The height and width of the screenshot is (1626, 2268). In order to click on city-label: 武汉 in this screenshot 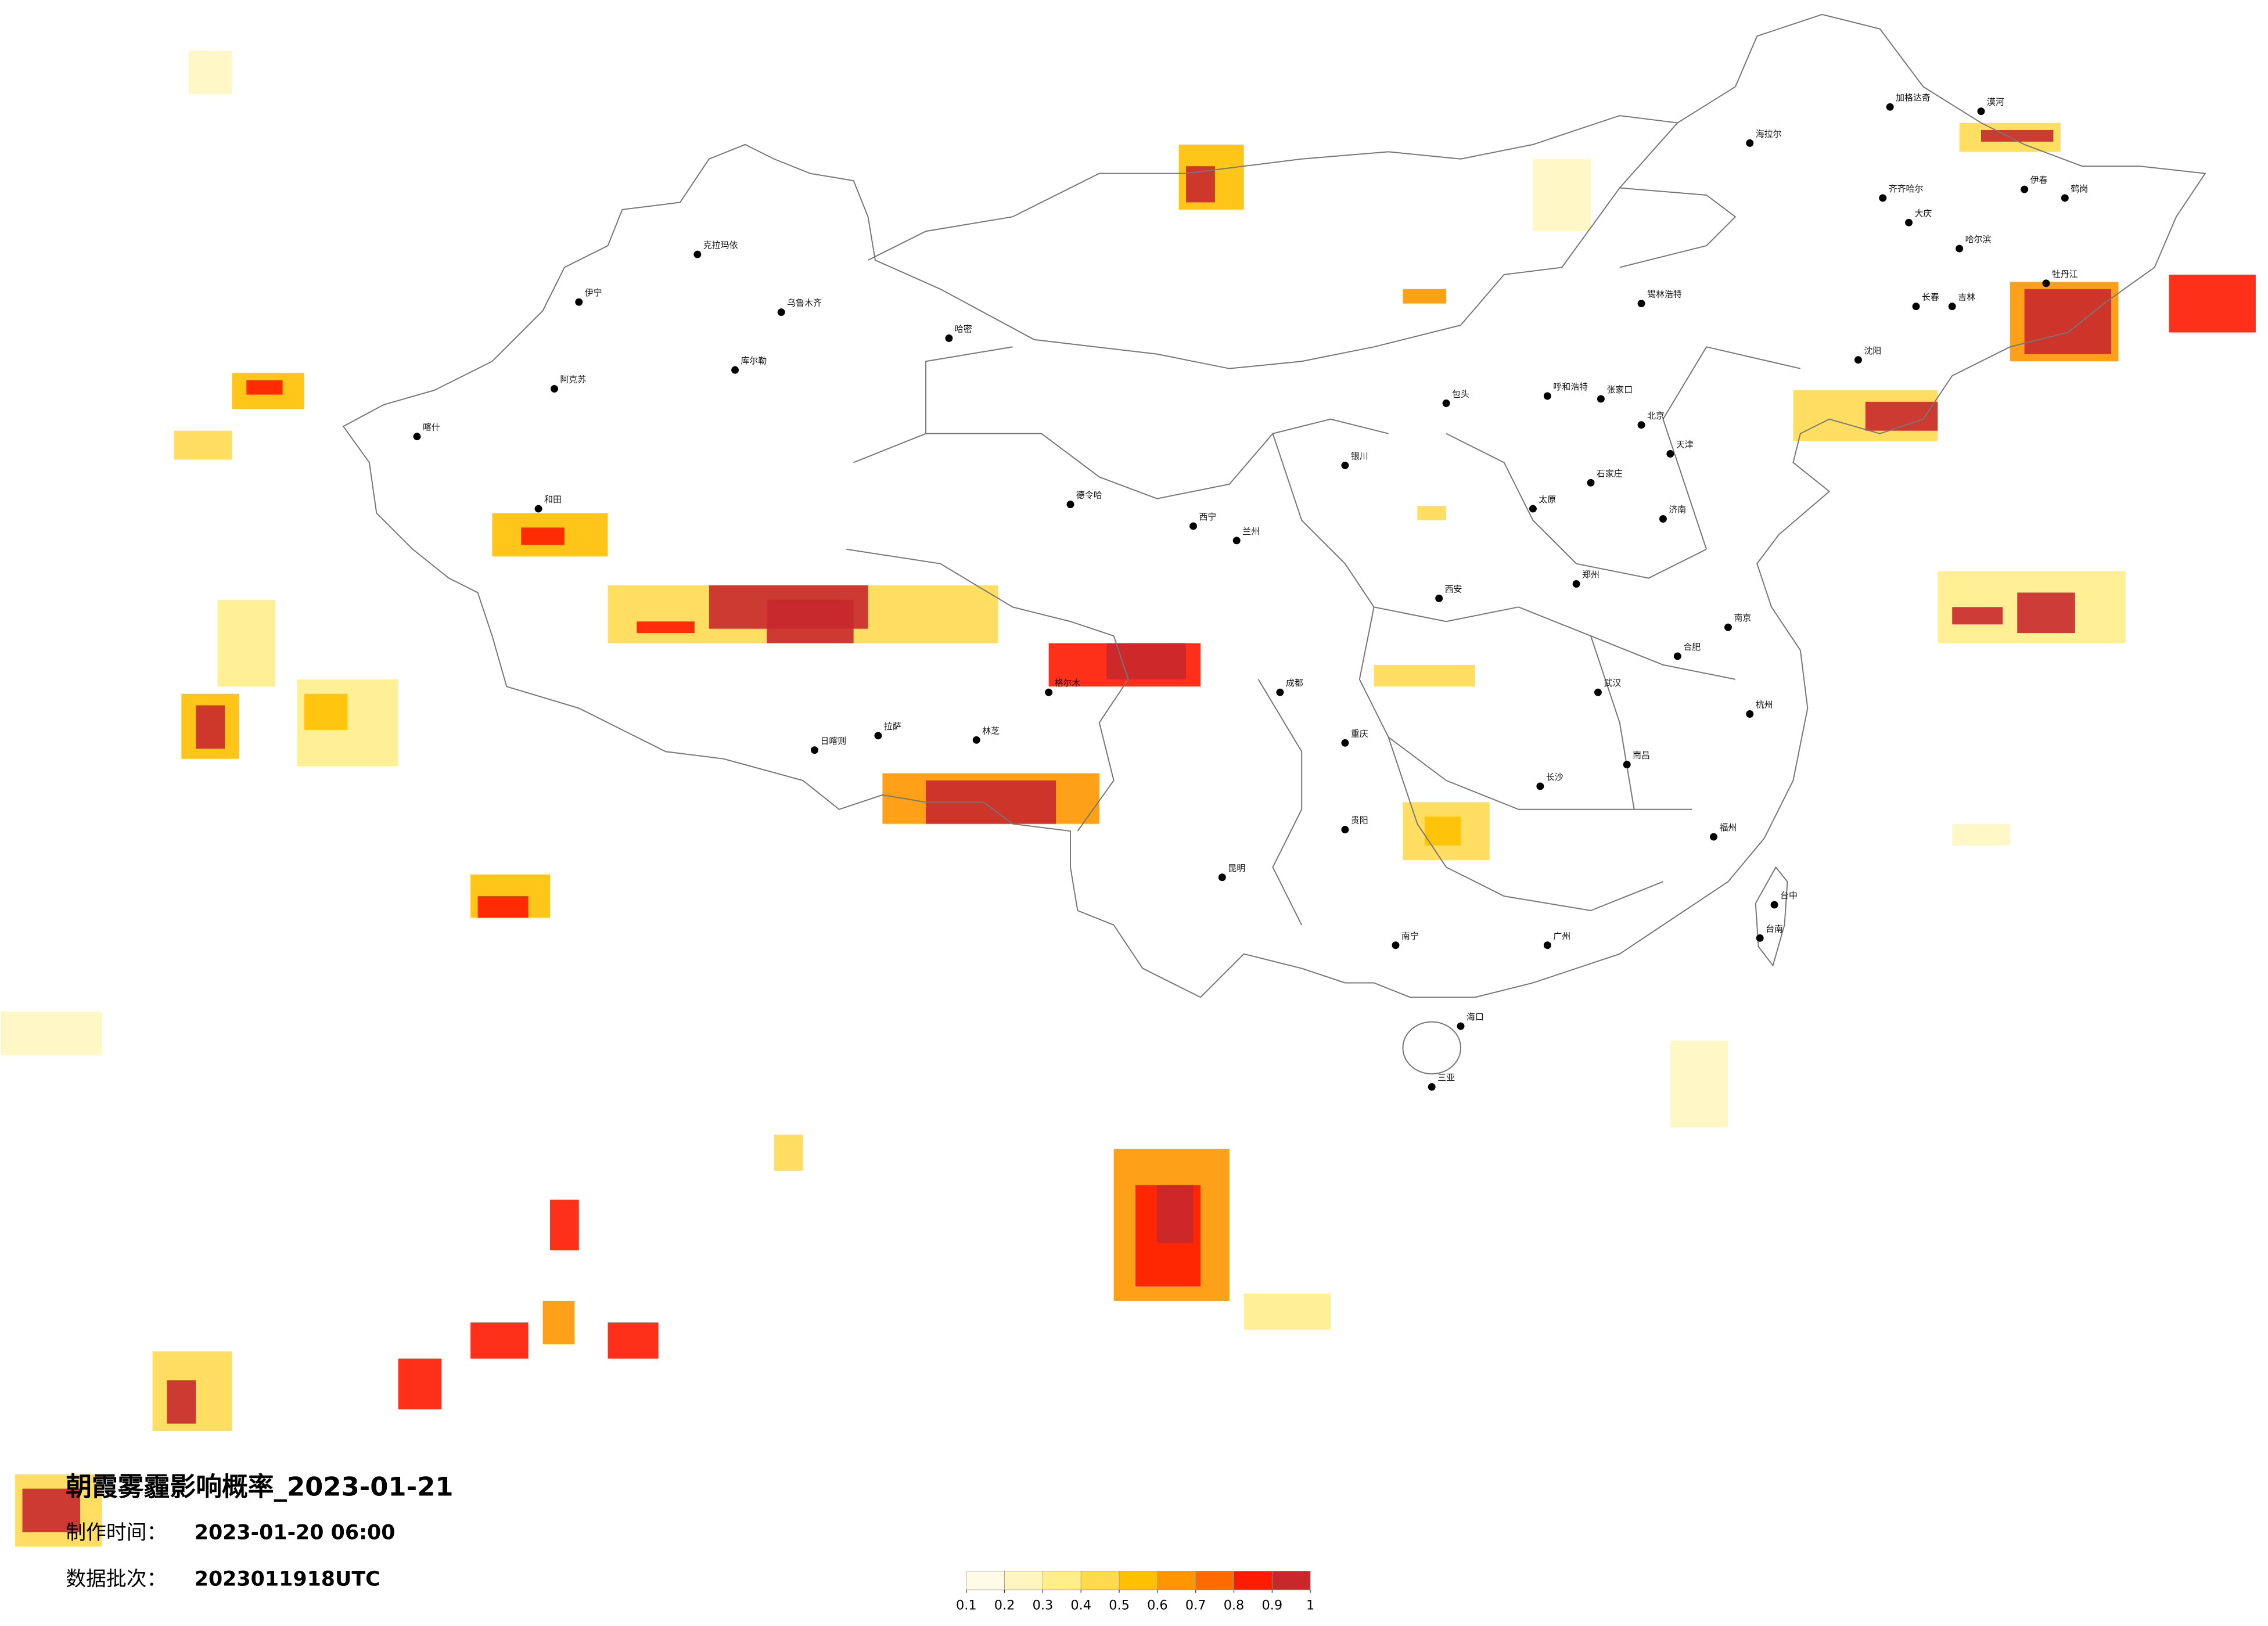, I will do `click(1612, 683)`.